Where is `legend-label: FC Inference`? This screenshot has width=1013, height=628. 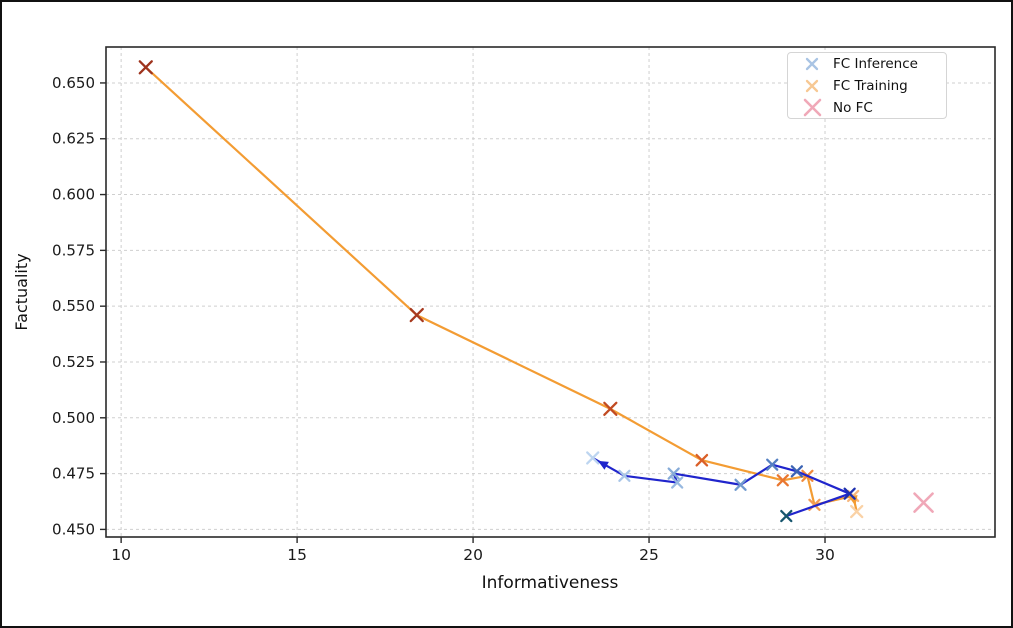
legend-label: FC Inference is located at coordinates (875, 63).